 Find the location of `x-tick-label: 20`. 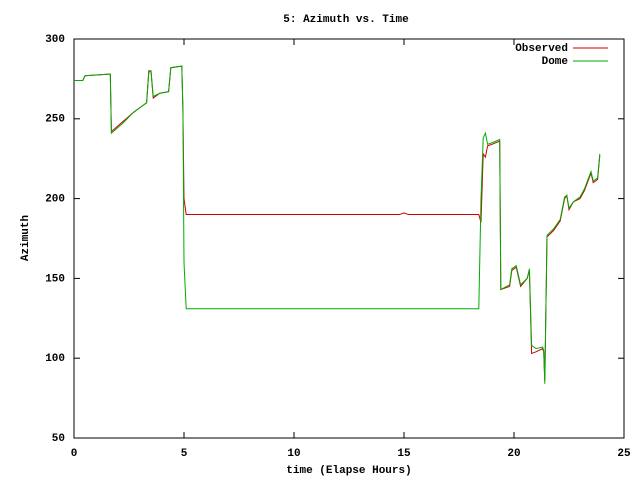

x-tick-label: 20 is located at coordinates (513, 454).